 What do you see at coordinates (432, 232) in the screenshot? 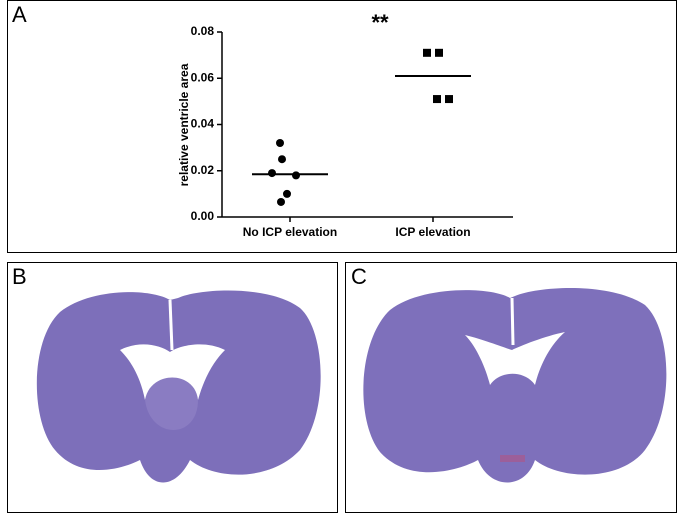
I see `x-tick-label: ICP elevation` at bounding box center [432, 232].